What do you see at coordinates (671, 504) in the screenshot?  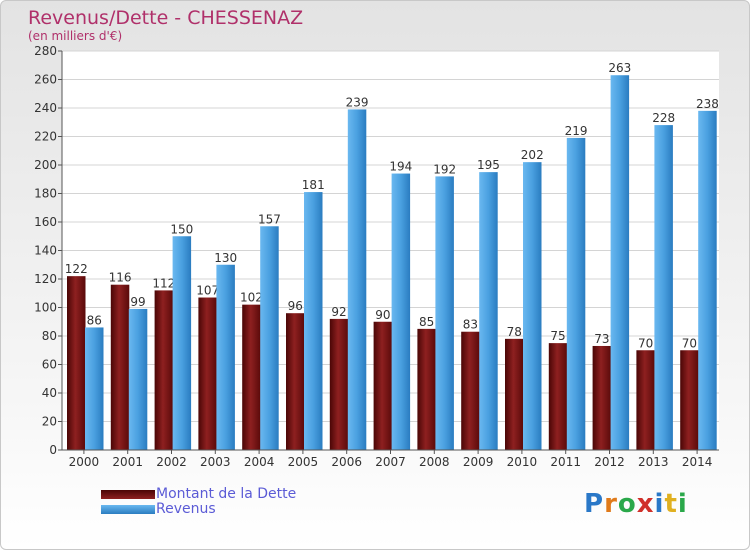 I see `logo-letter: t` at bounding box center [671, 504].